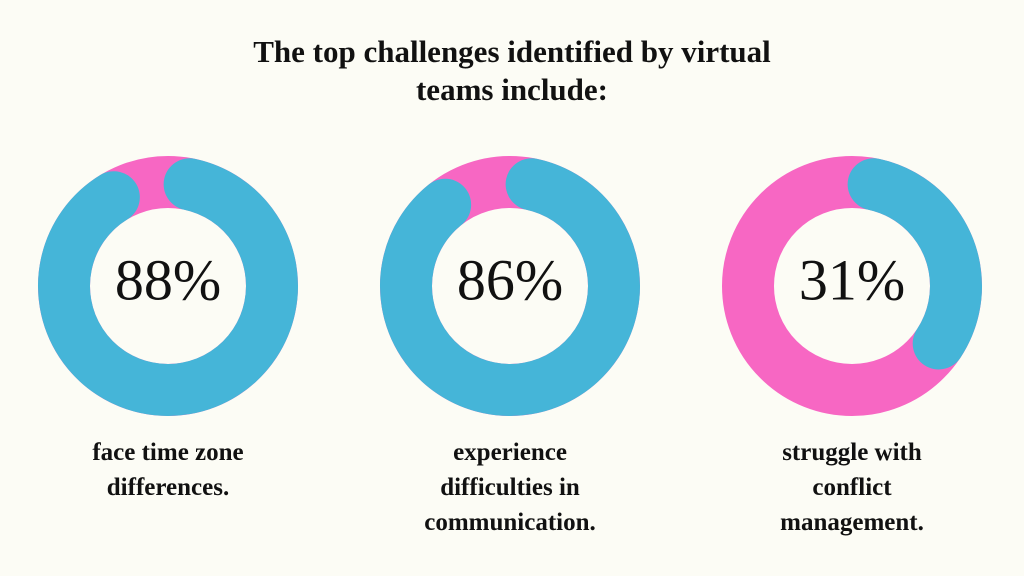  I want to click on caption: struggle with, so click(852, 452).